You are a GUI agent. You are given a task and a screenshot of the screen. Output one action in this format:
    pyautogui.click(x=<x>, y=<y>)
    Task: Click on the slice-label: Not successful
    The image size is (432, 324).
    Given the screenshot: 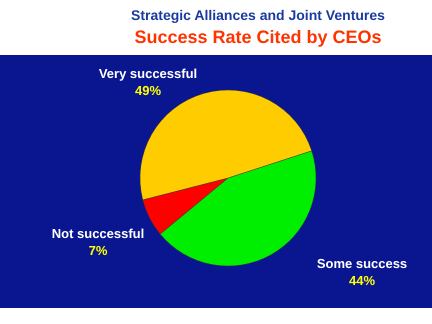 What is the action you would take?
    pyautogui.click(x=98, y=233)
    